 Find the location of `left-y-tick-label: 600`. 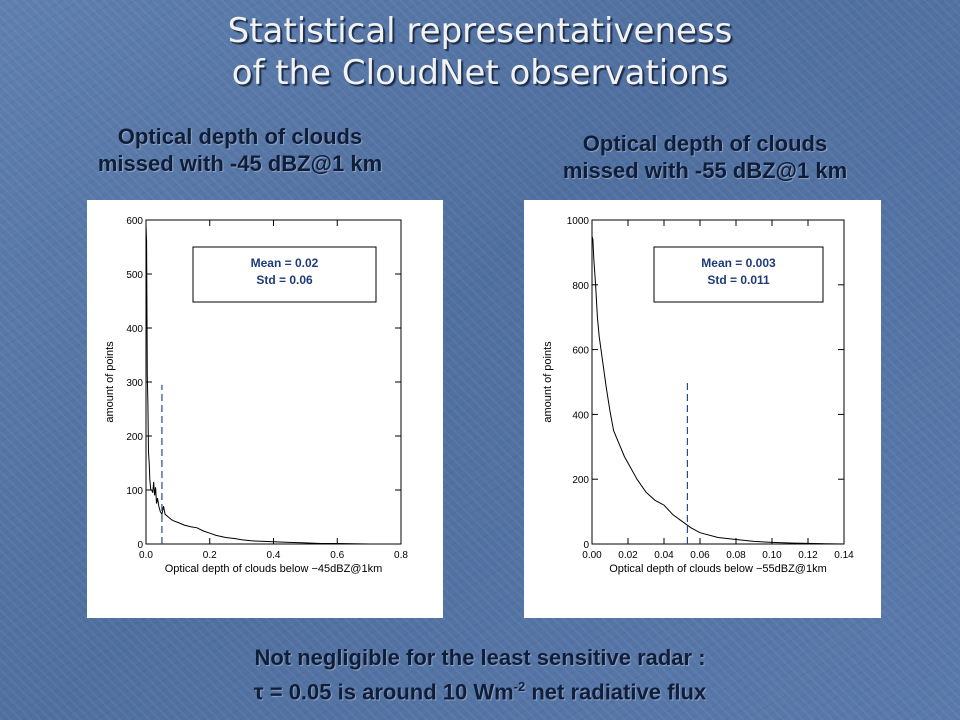

left-y-tick-label: 600 is located at coordinates (134, 221).